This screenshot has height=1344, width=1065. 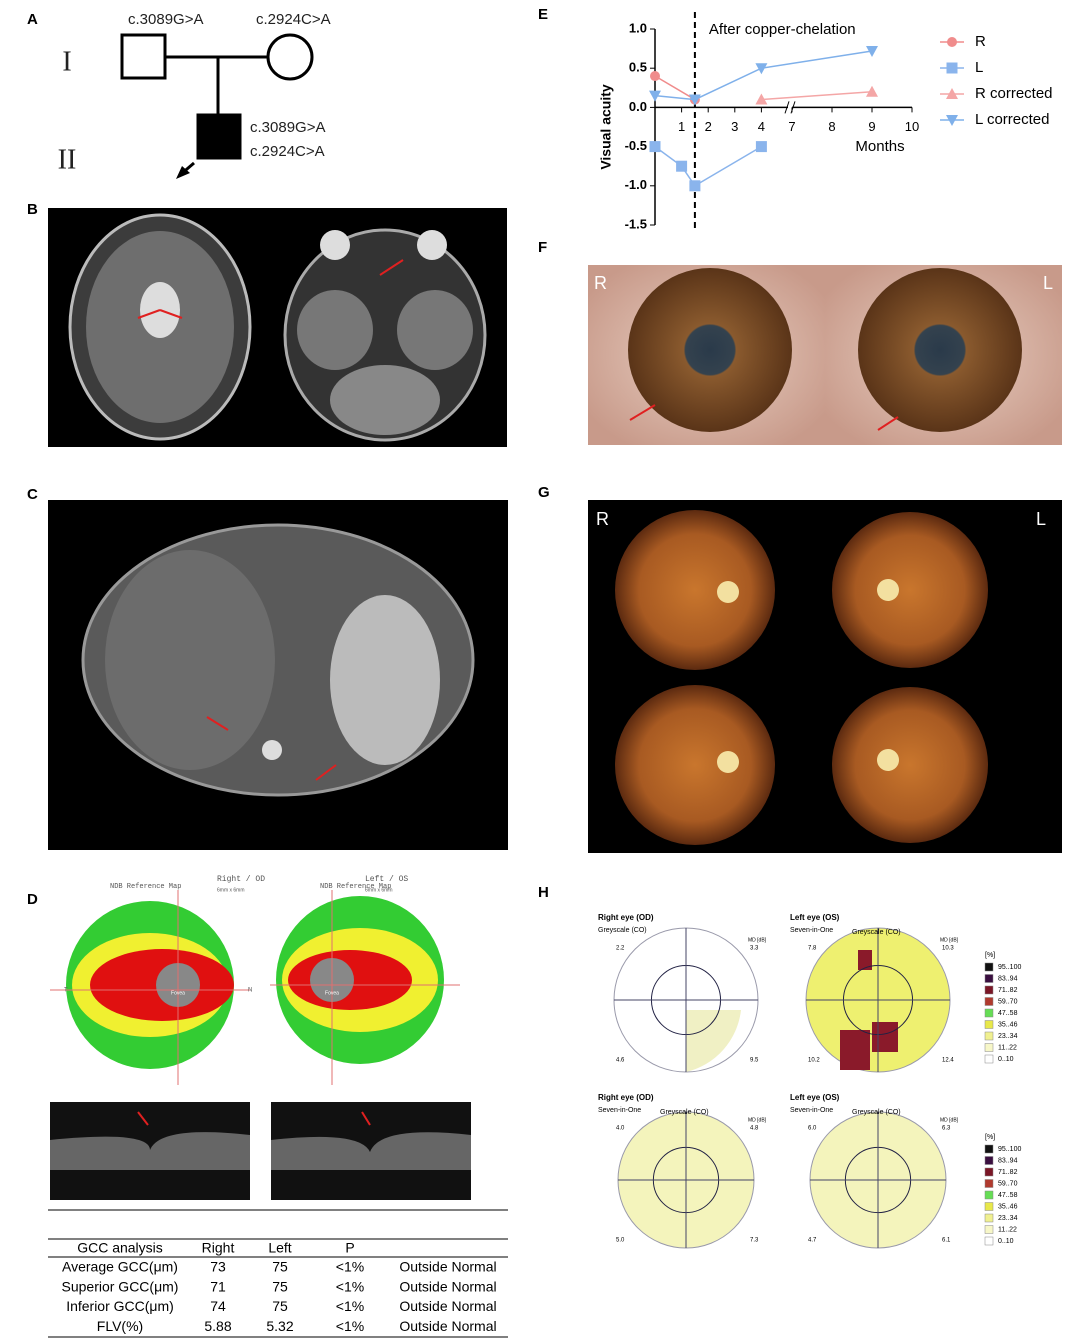 I want to click on map-eye: Left / OS, so click(x=386, y=879).